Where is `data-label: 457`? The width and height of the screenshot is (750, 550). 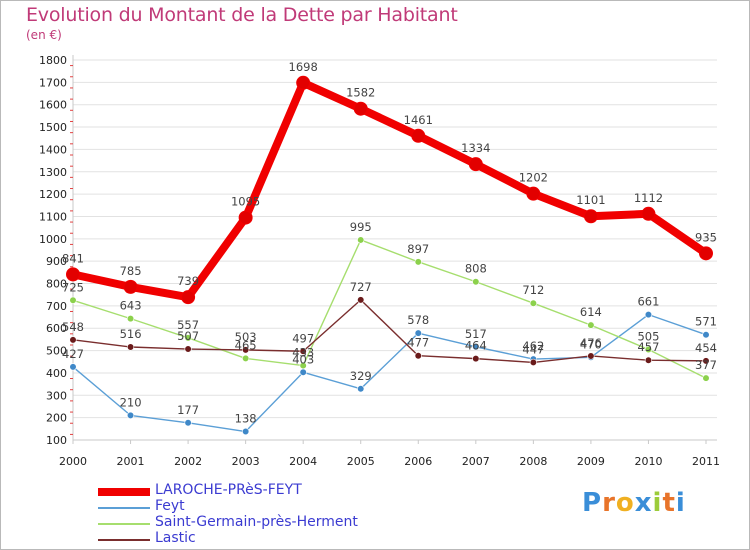 data-label: 457 is located at coordinates (648, 347).